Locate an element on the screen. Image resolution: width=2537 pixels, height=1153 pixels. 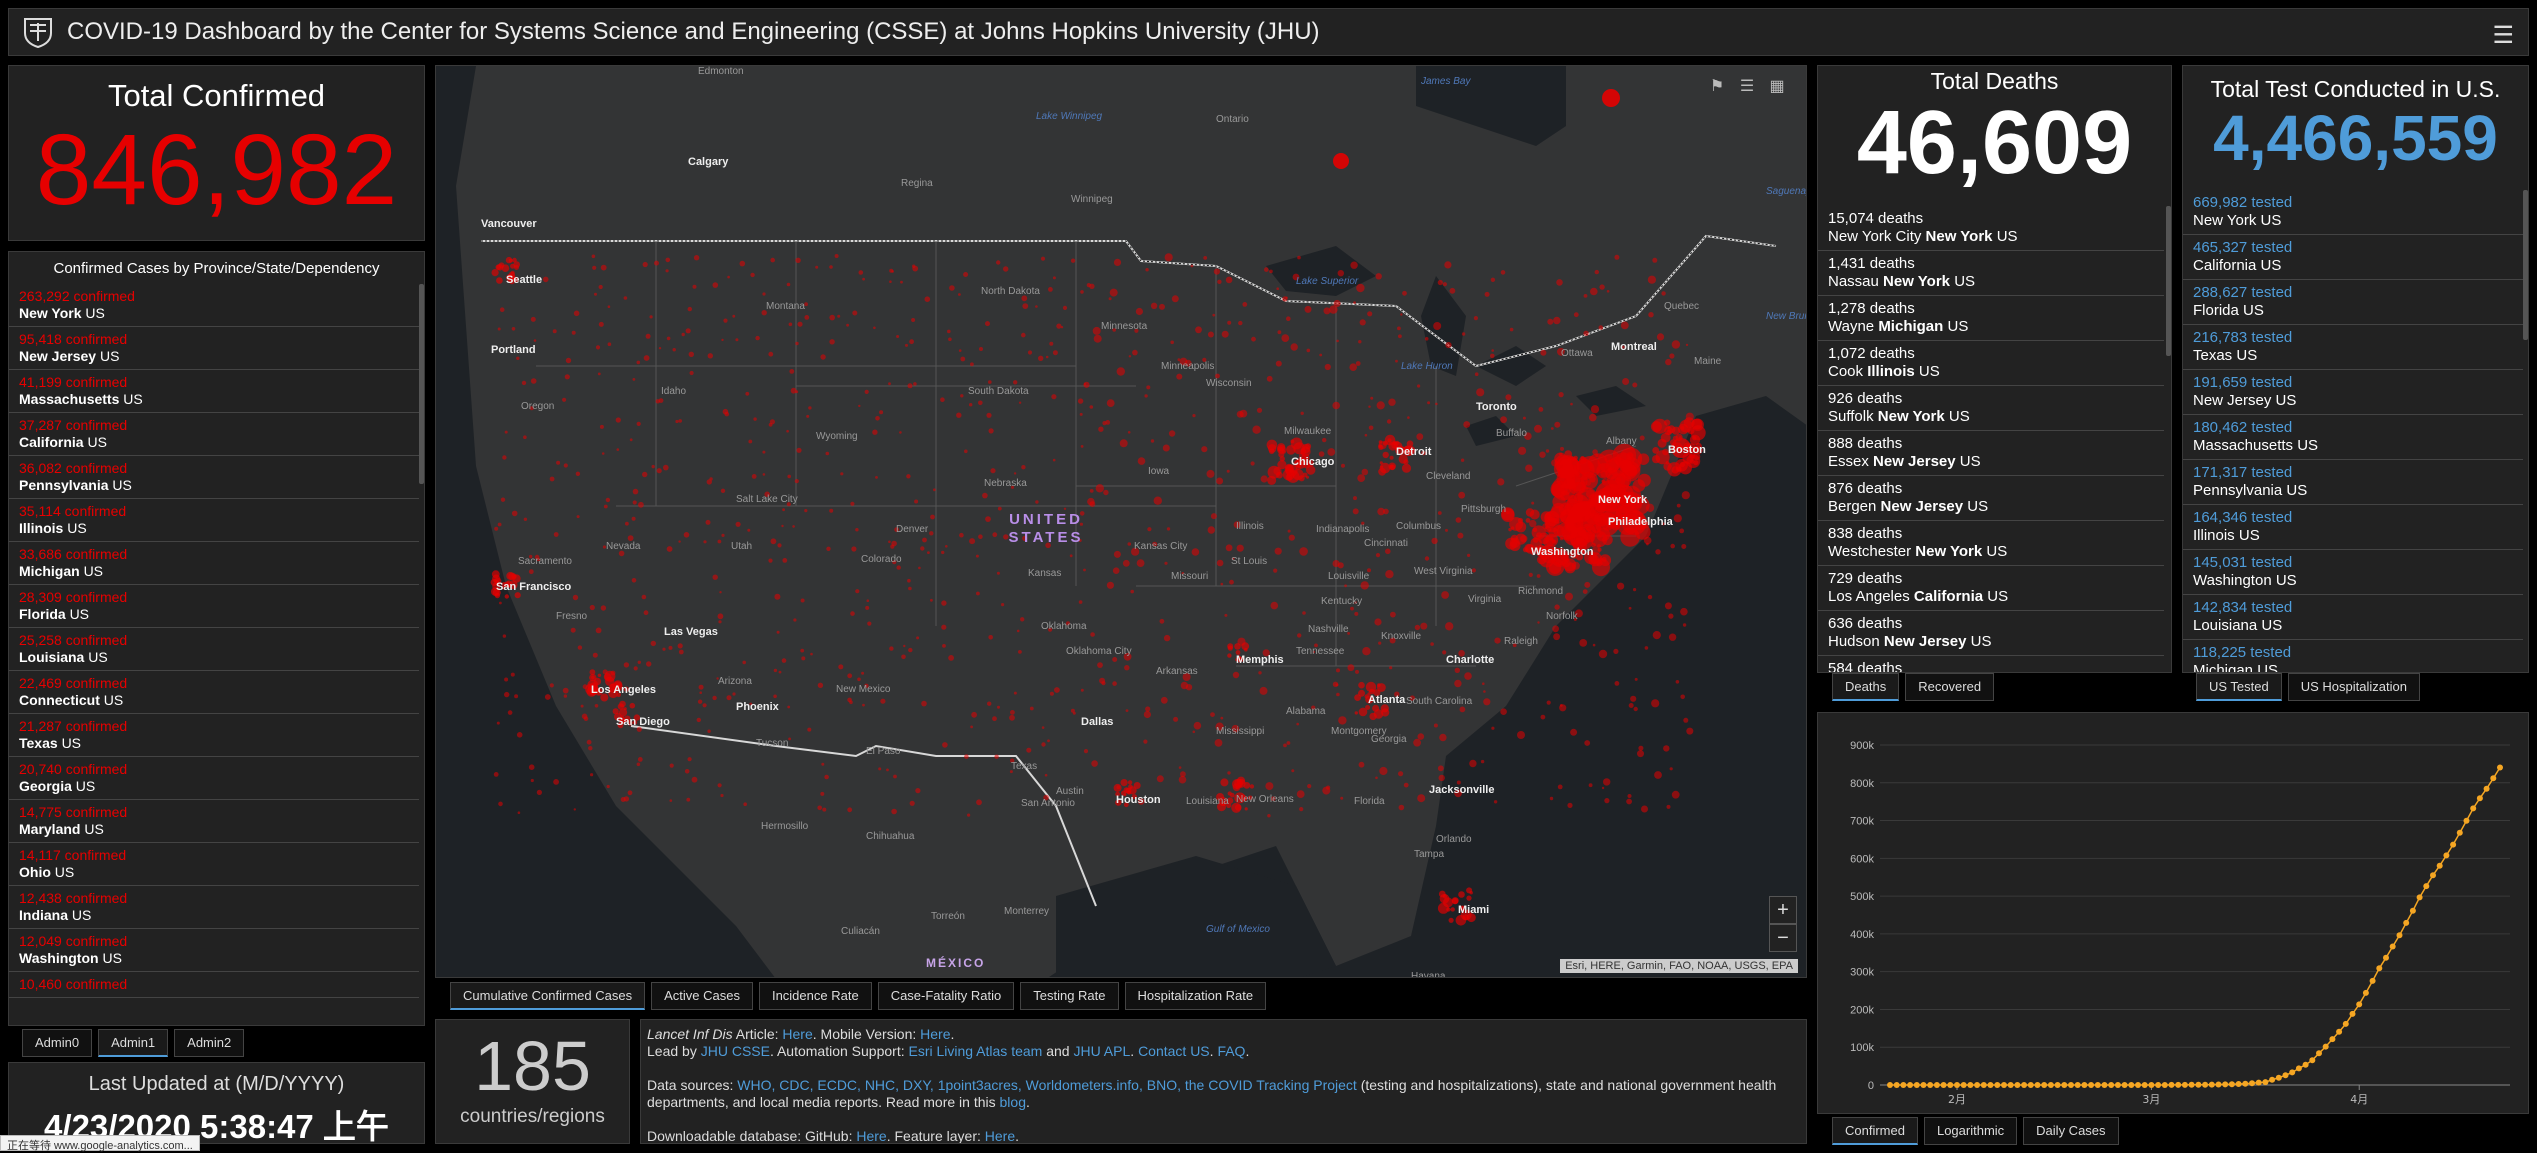
tab-us-tested: US Tested is located at coordinates (2239, 687).